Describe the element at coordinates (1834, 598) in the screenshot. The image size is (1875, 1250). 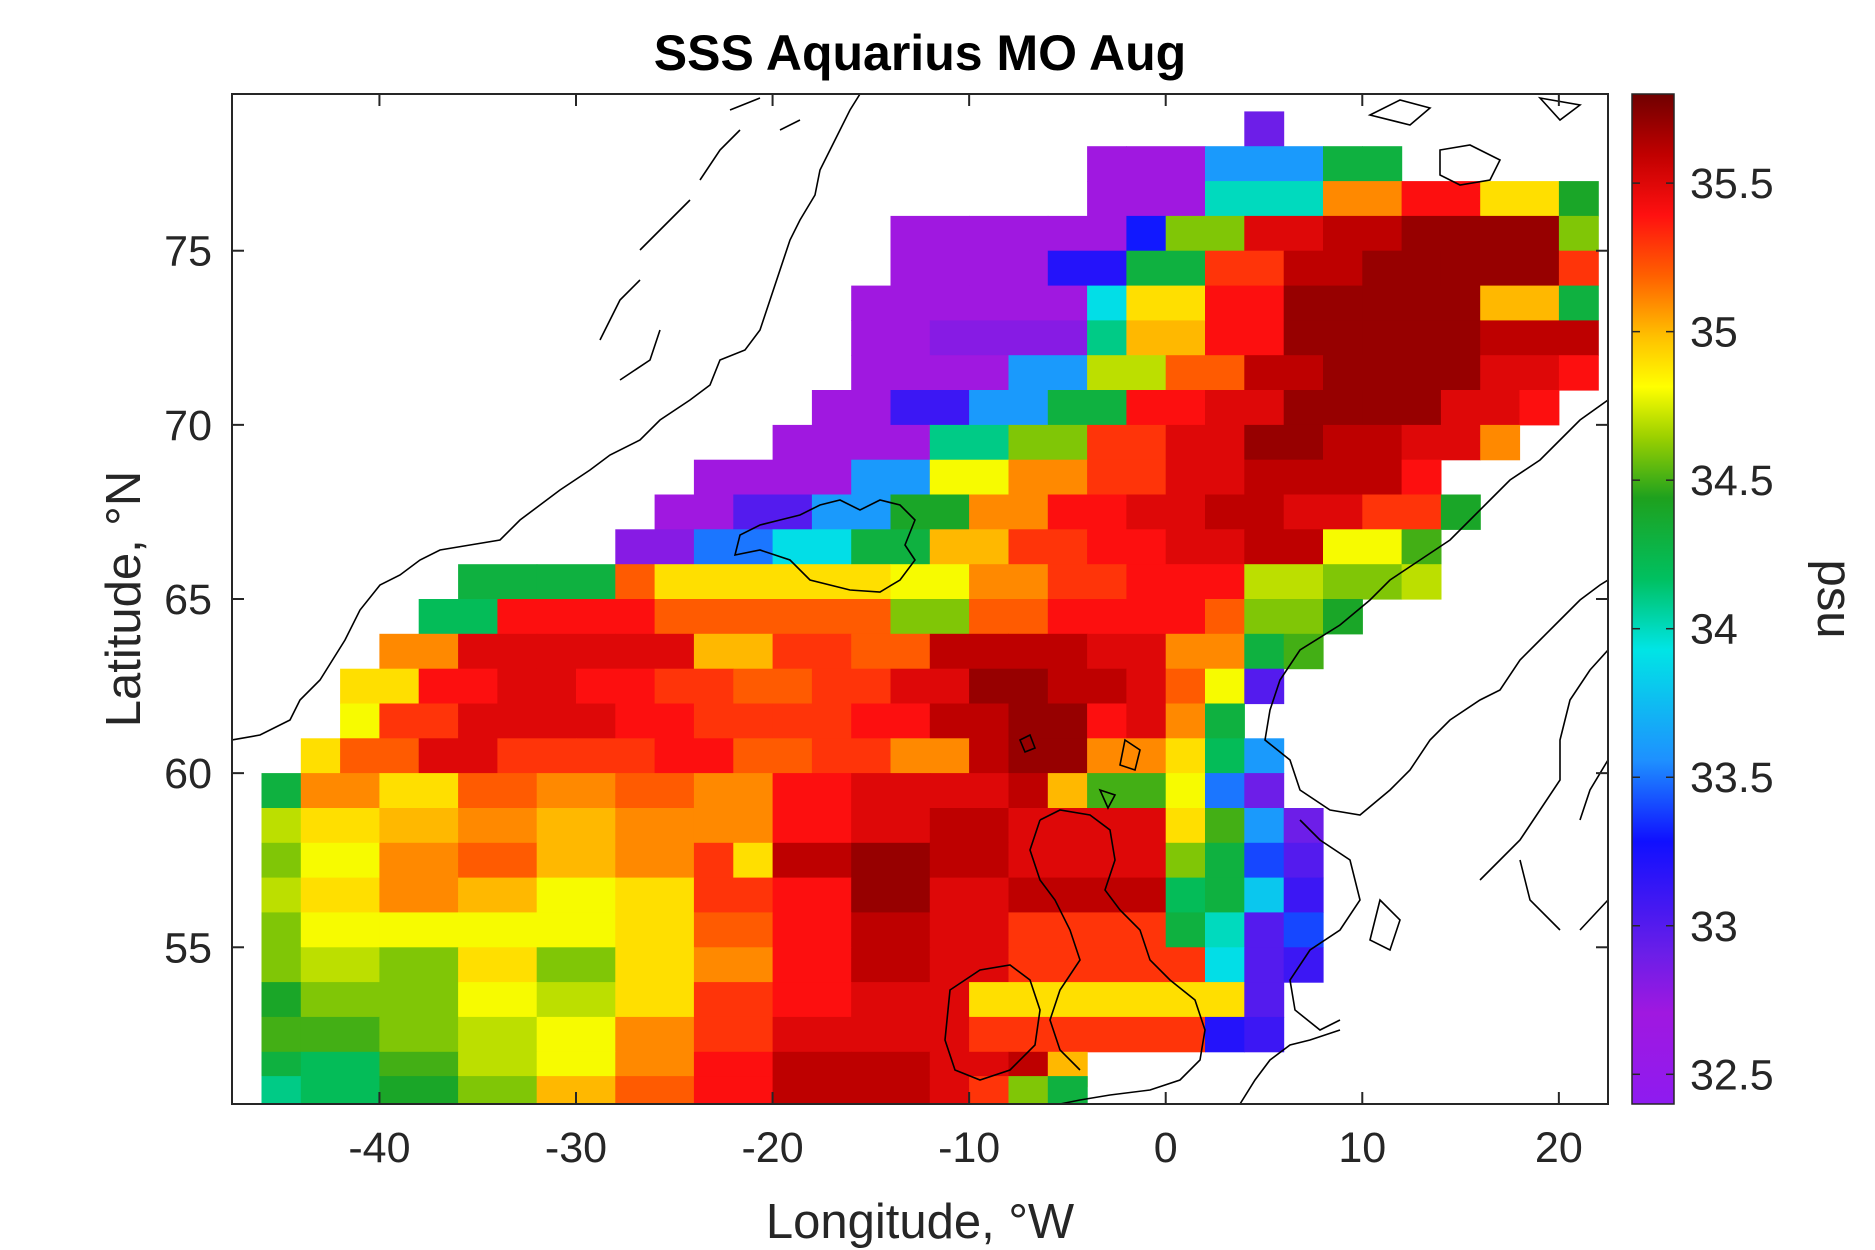
I see `colorbar-label: psu` at that location.